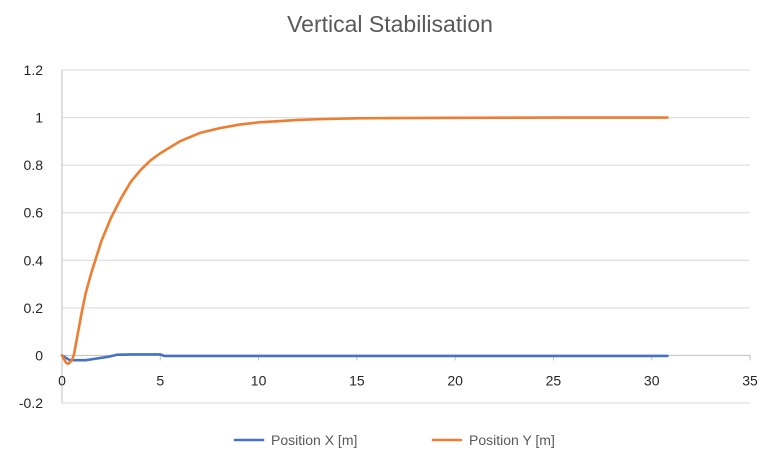 This screenshot has width=762, height=456. I want to click on x-tick-label-5: 25, so click(554, 380).